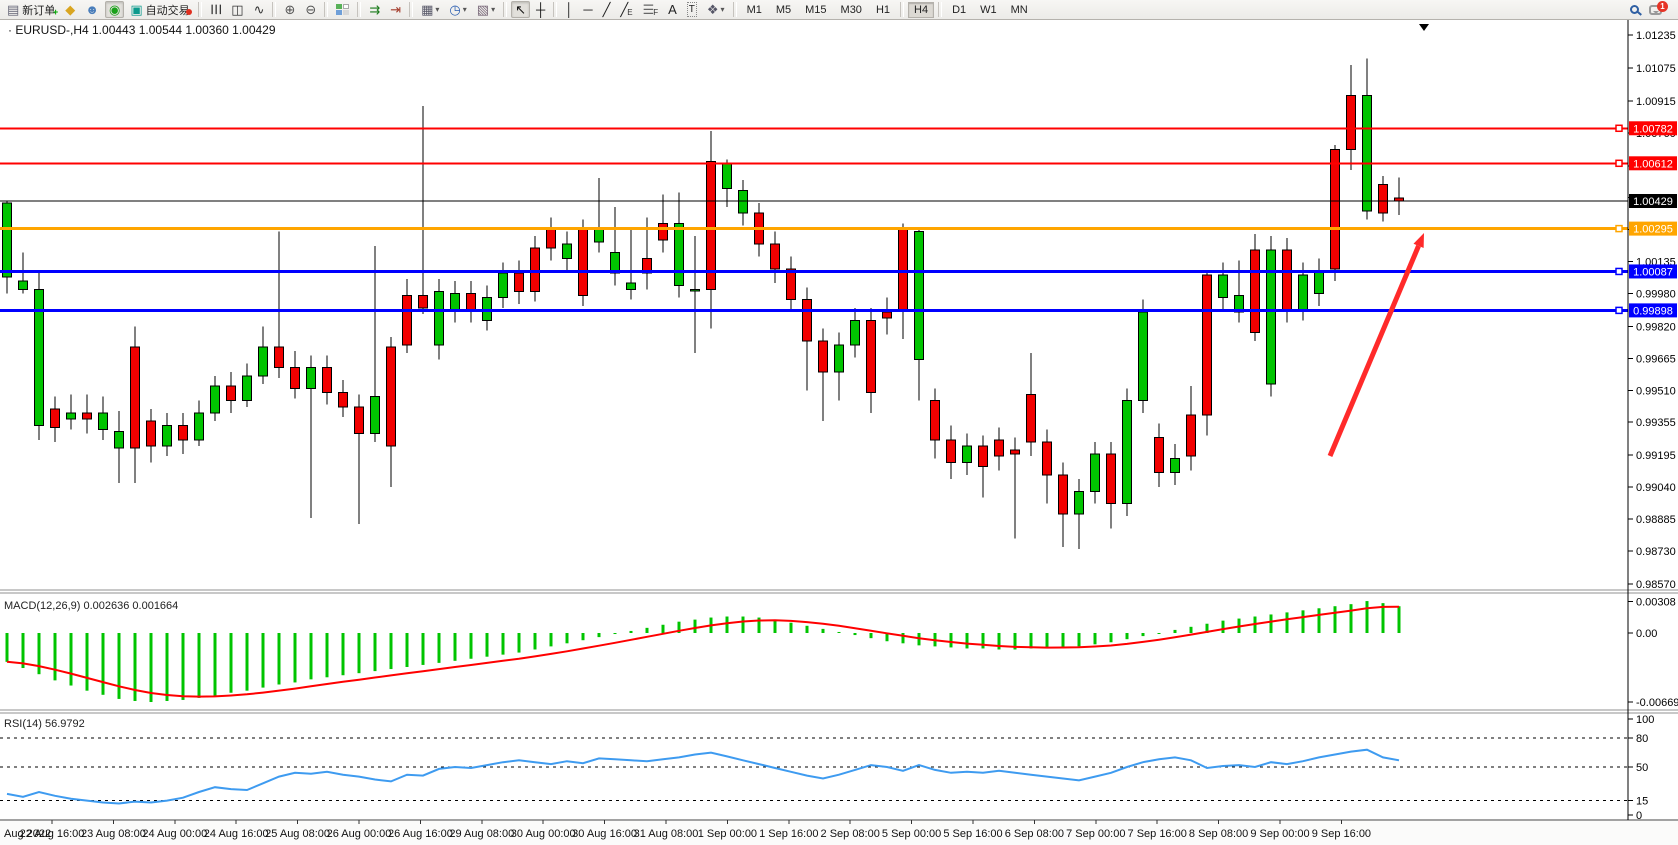 This screenshot has width=1678, height=845. What do you see at coordinates (455, 9) in the screenshot?
I see `periods-icon: ◷` at bounding box center [455, 9].